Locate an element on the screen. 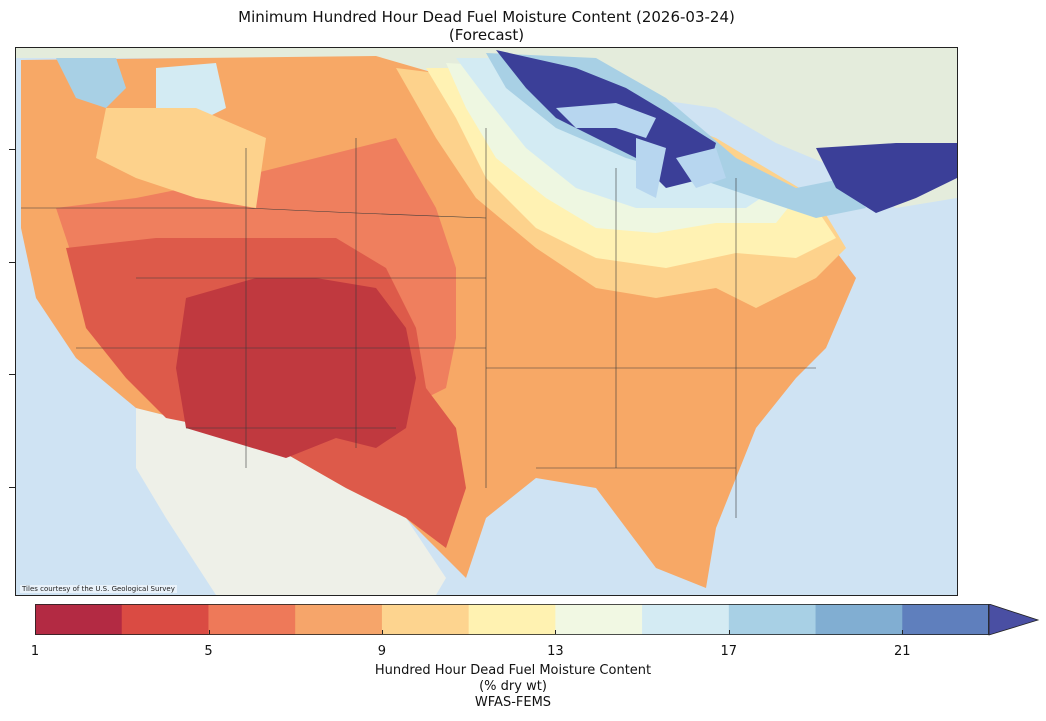  great-lakes is located at coordinates (641, 150).